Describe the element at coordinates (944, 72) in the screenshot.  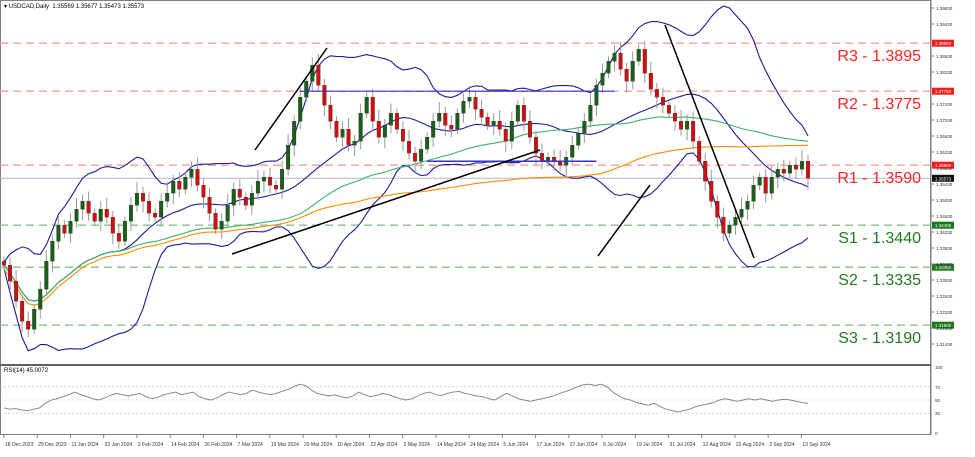
I see `svg-text: 1.38230` at that location.